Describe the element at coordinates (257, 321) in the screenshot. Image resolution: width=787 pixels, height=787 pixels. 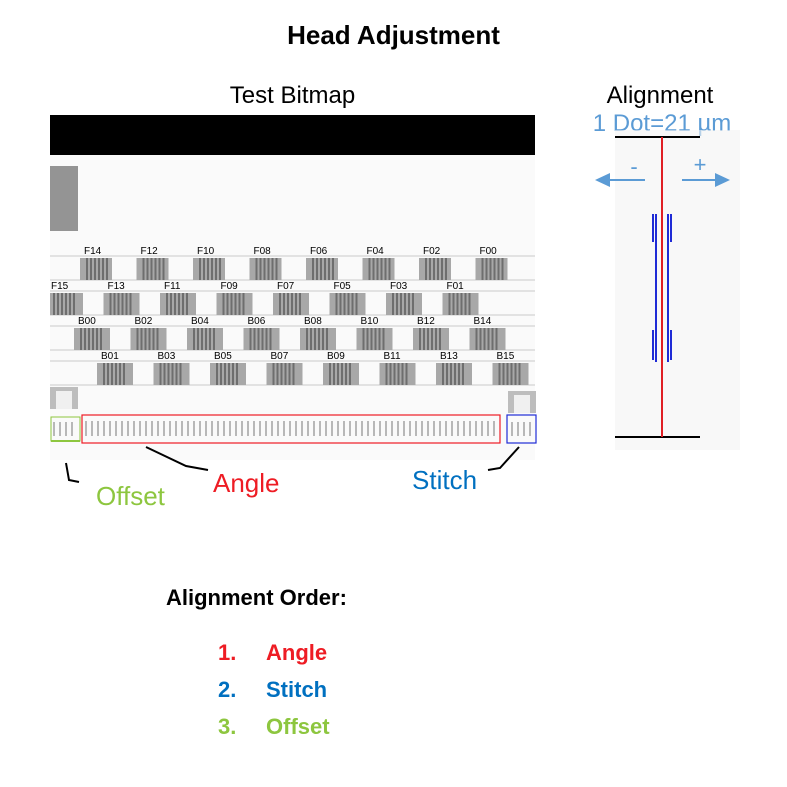
I see `nozzle-label: B06` at that location.